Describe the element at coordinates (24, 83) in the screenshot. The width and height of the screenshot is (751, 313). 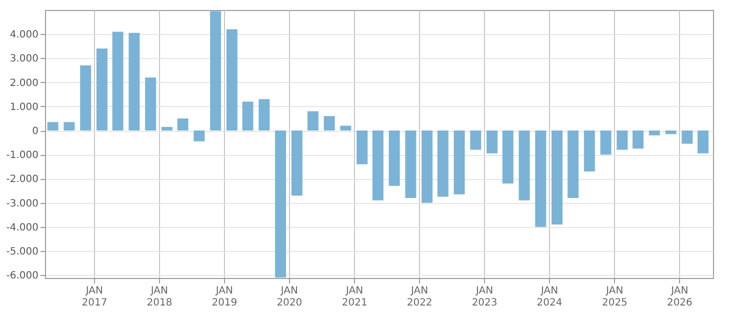
I see `y-tick-label: 2.000` at that location.